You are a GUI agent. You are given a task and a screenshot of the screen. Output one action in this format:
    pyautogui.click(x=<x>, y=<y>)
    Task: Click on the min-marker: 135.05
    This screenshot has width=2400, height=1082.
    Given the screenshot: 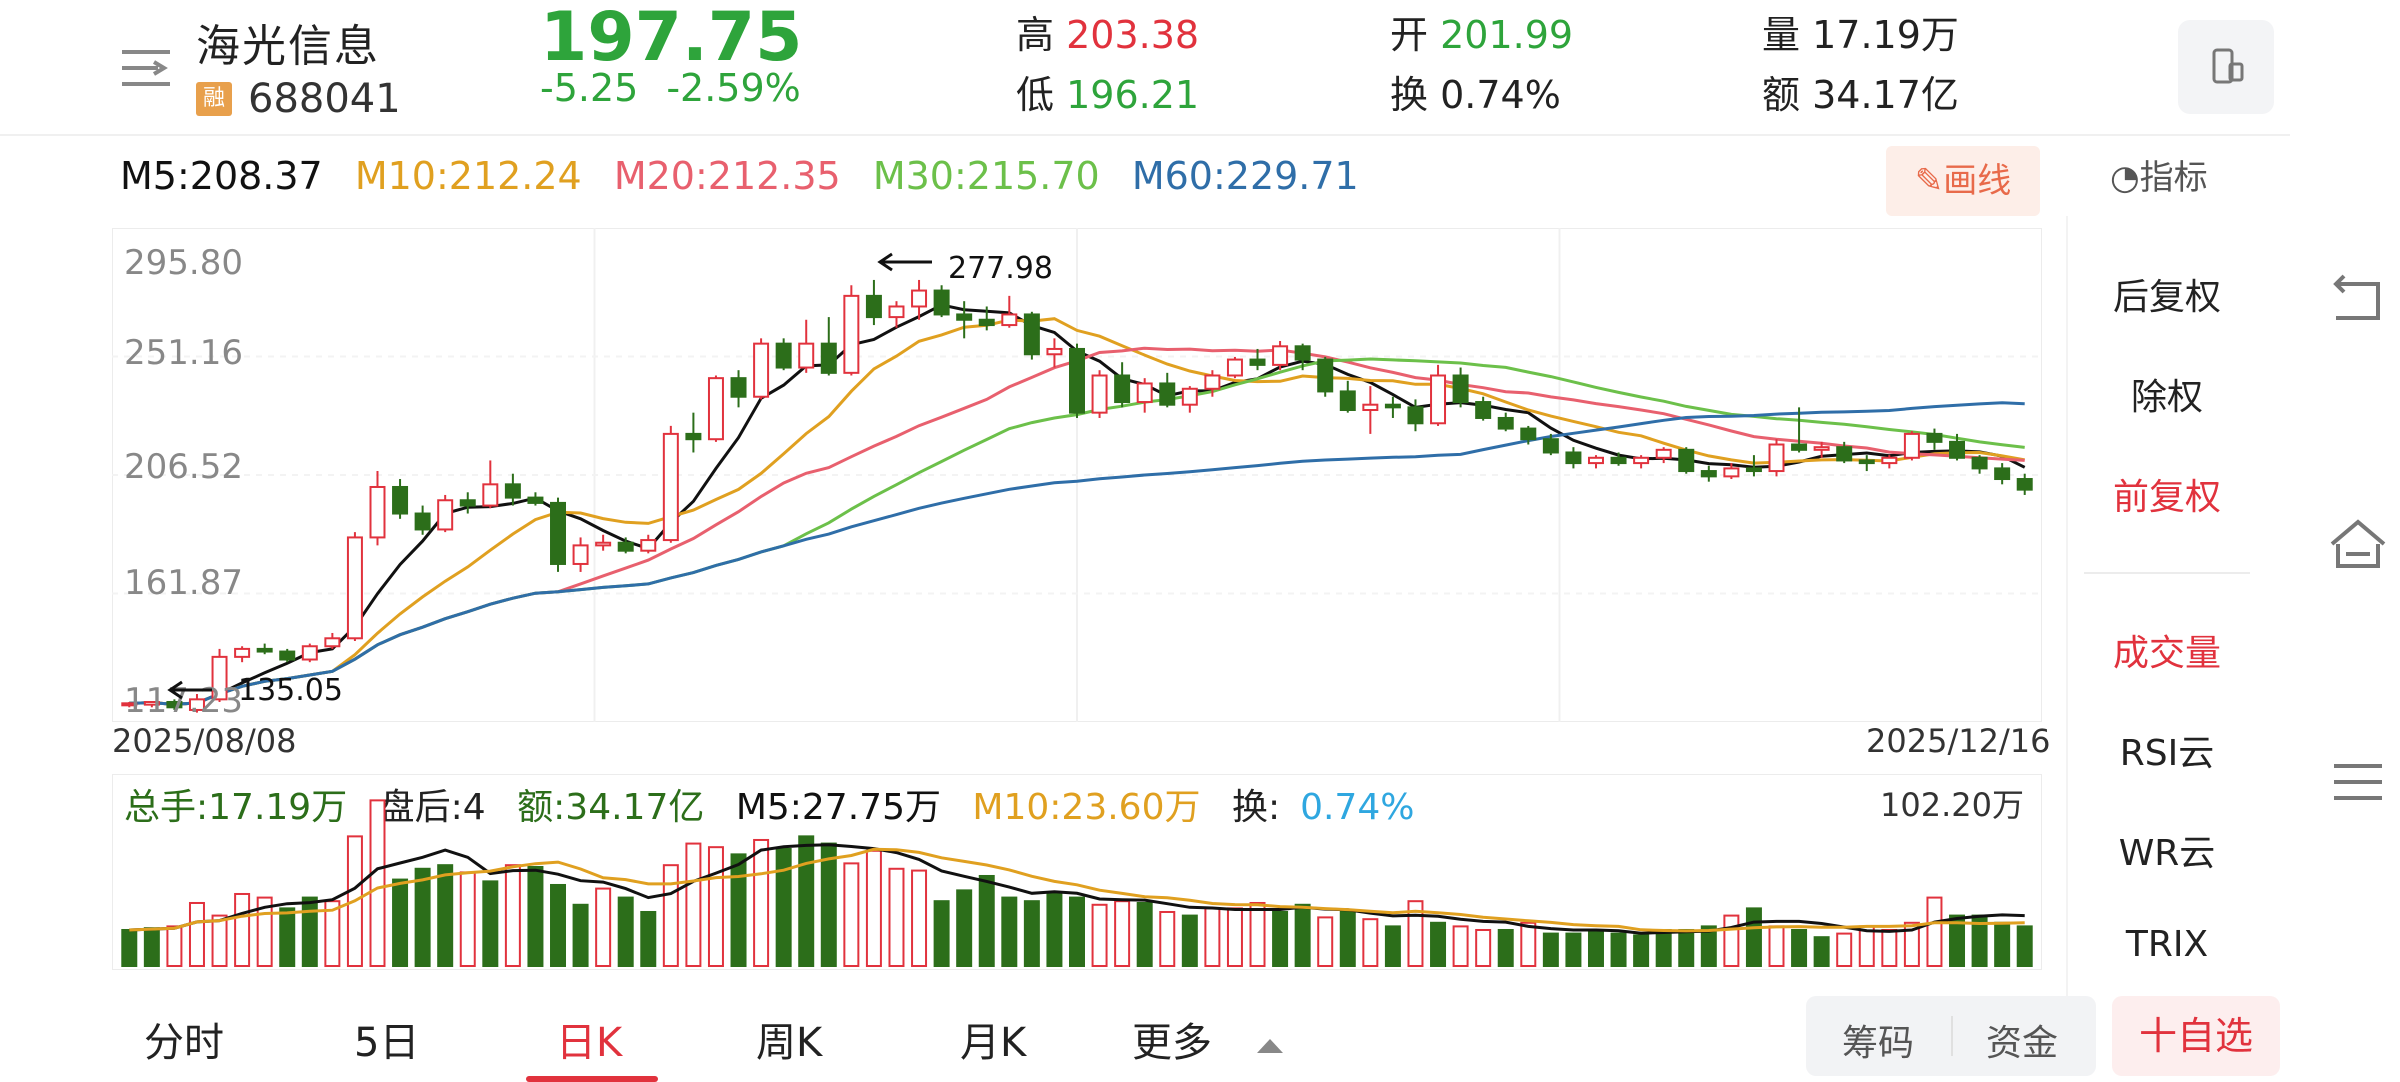 What is the action you would take?
    pyautogui.click(x=255, y=690)
    